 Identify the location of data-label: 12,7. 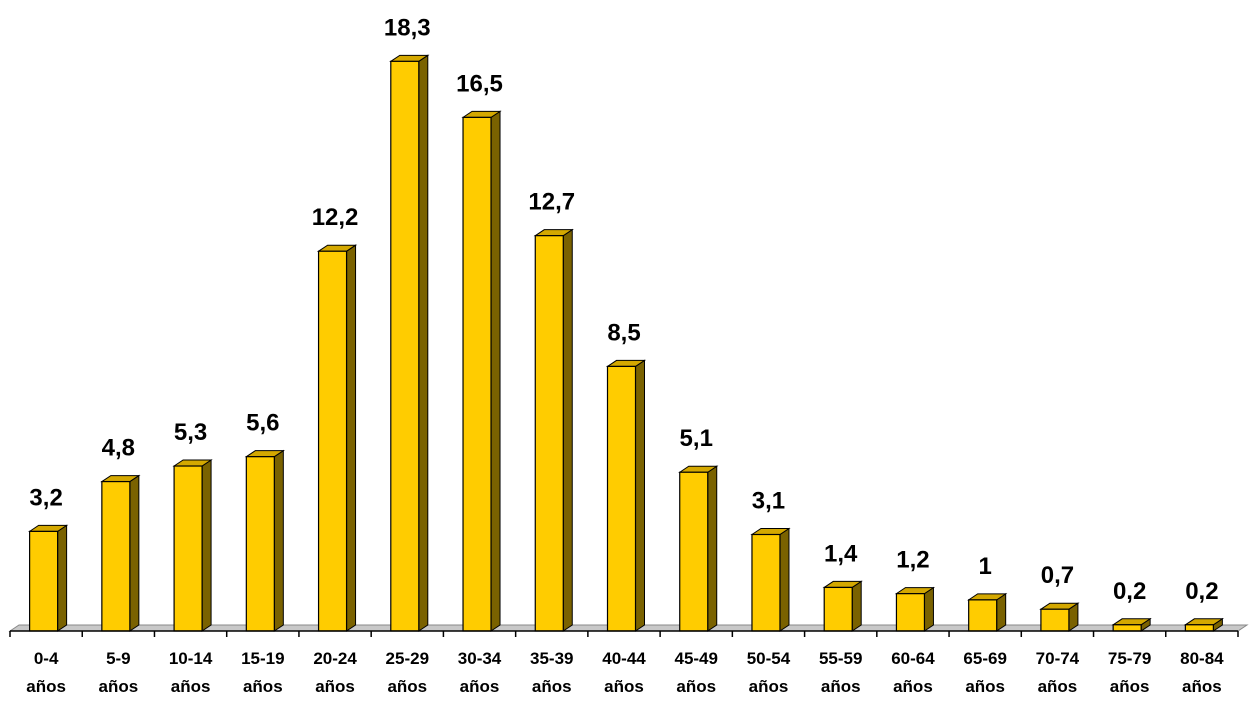
(551, 202).